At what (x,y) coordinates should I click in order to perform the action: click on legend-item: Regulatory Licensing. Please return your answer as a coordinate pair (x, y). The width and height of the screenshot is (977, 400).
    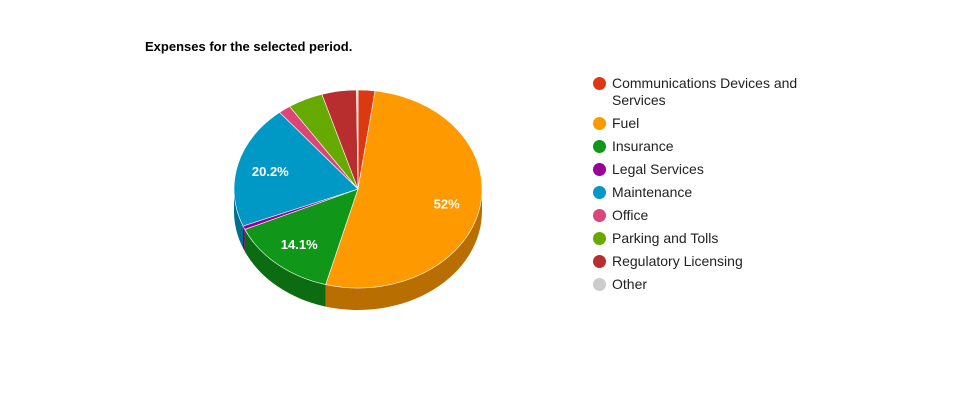
    Looking at the image, I should click on (707, 261).